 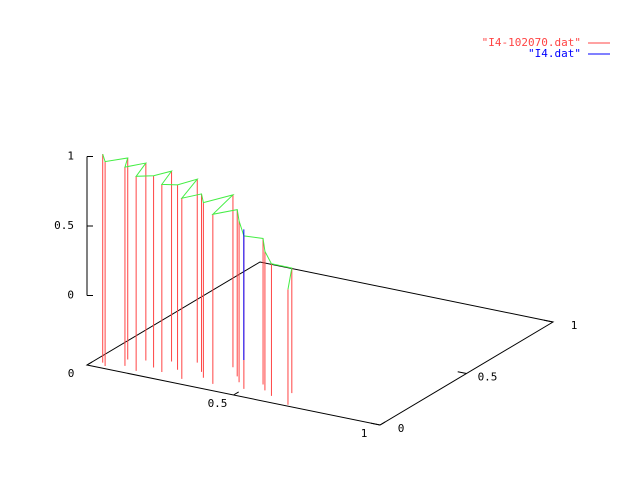 What do you see at coordinates (64, 225) in the screenshot?
I see `z-tick-label: 0.5` at bounding box center [64, 225].